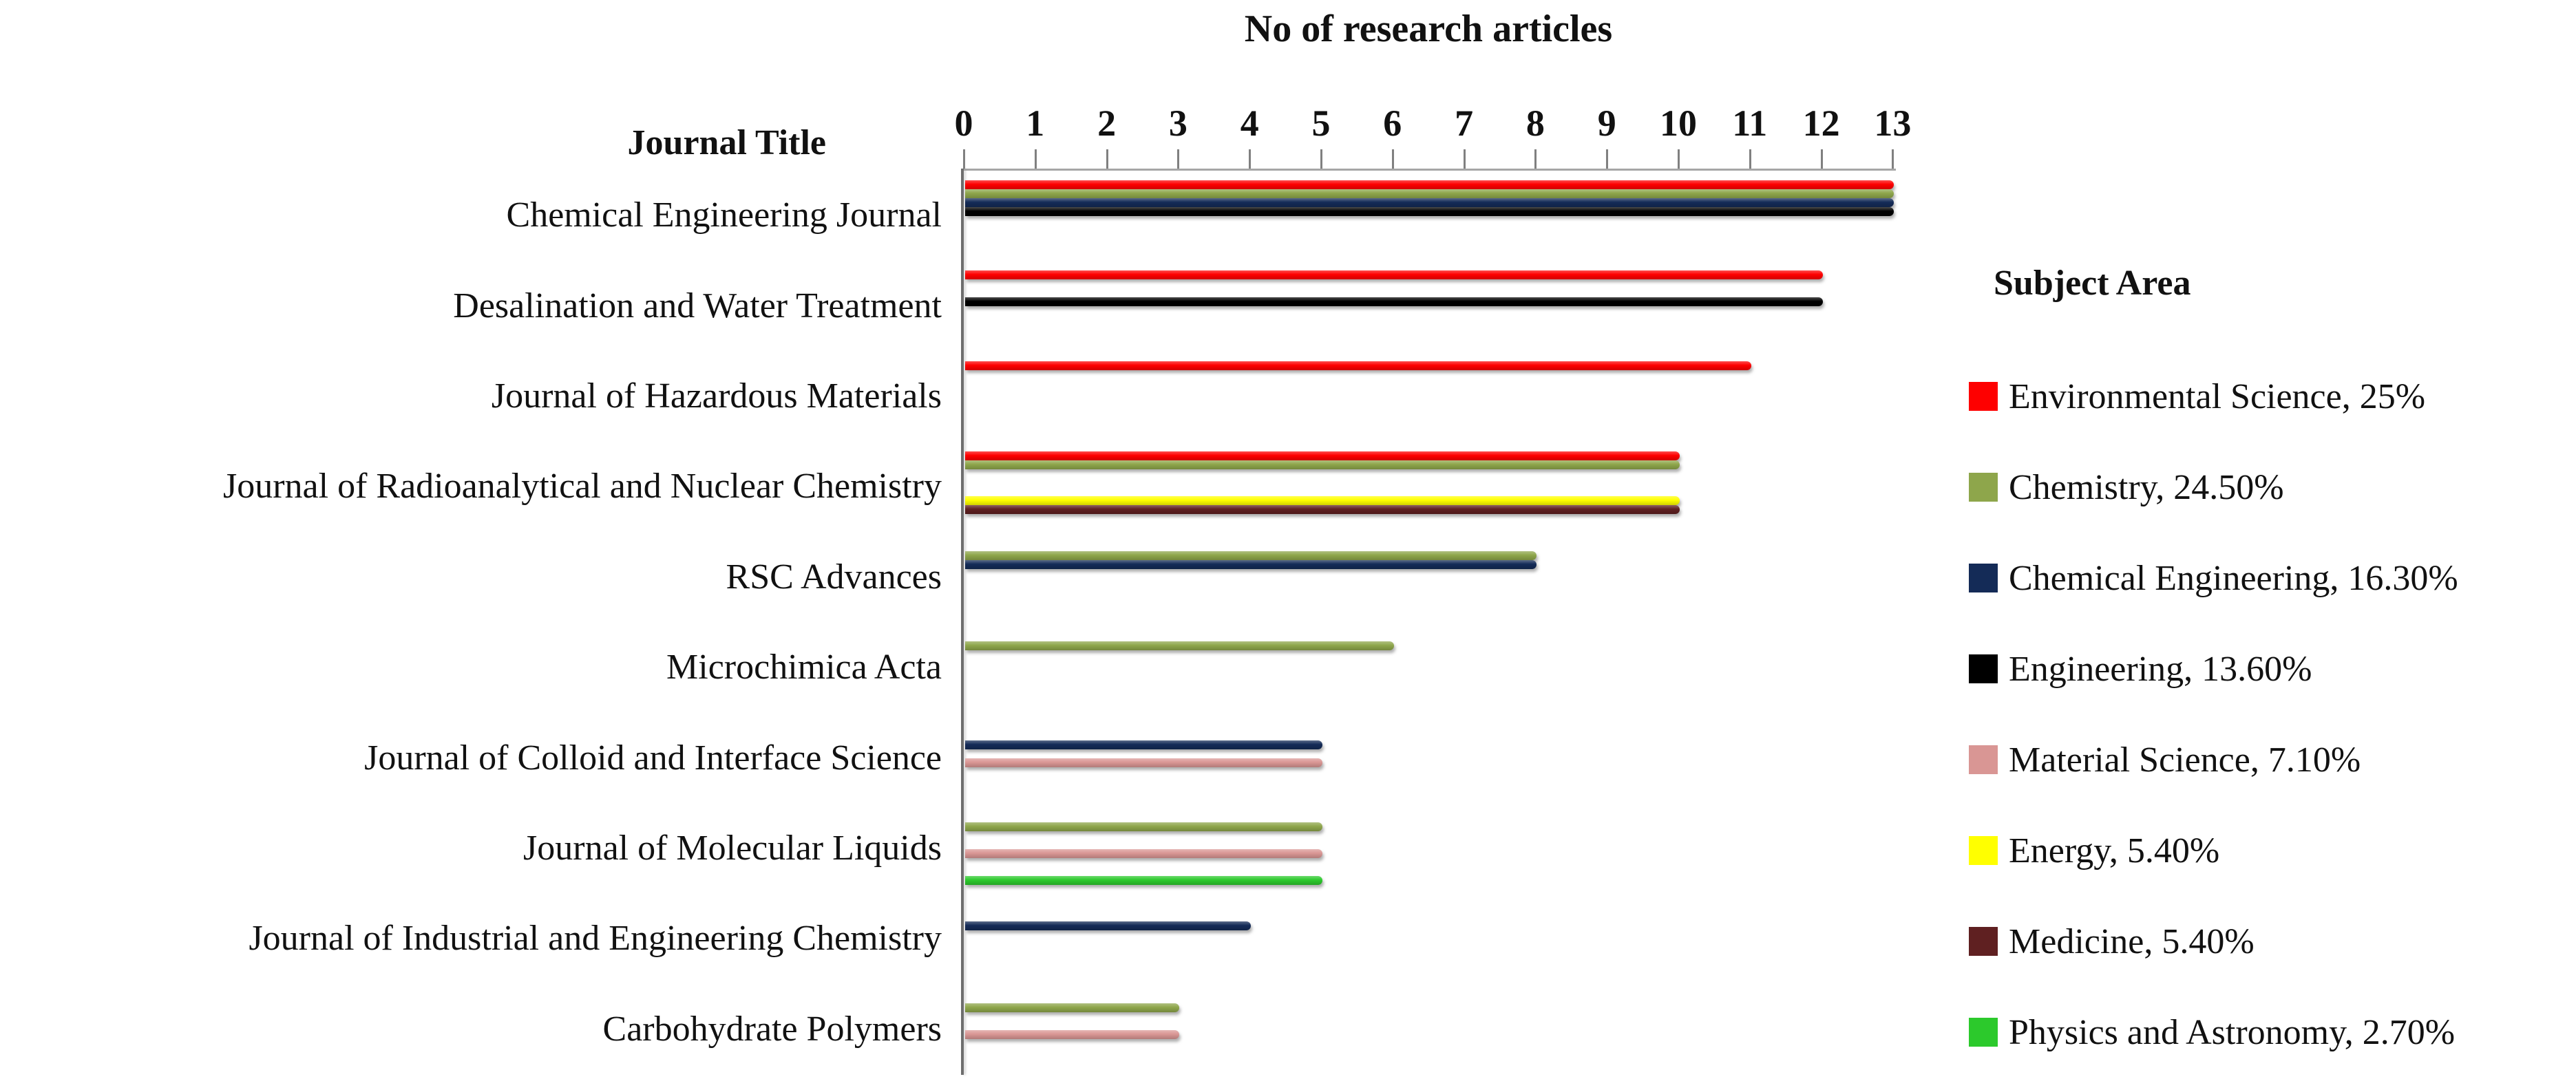 The image size is (2576, 1079). I want to click on legend-item: Physics and Astronomy, 2.70%, so click(2265, 1032).